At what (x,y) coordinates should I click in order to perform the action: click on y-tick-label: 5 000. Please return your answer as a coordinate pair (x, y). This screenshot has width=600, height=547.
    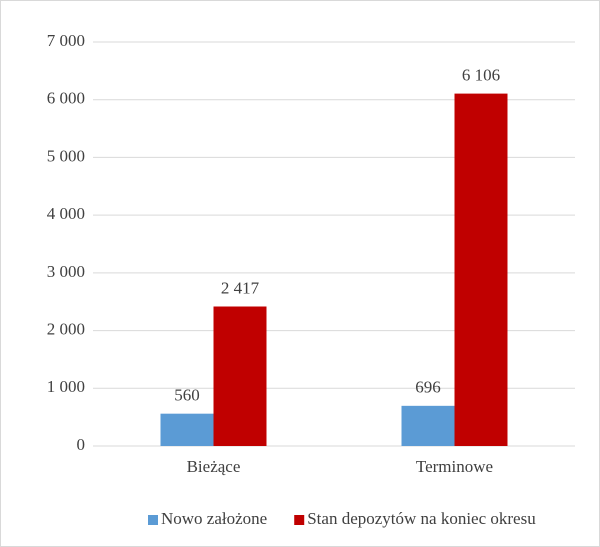
    Looking at the image, I should click on (66, 155).